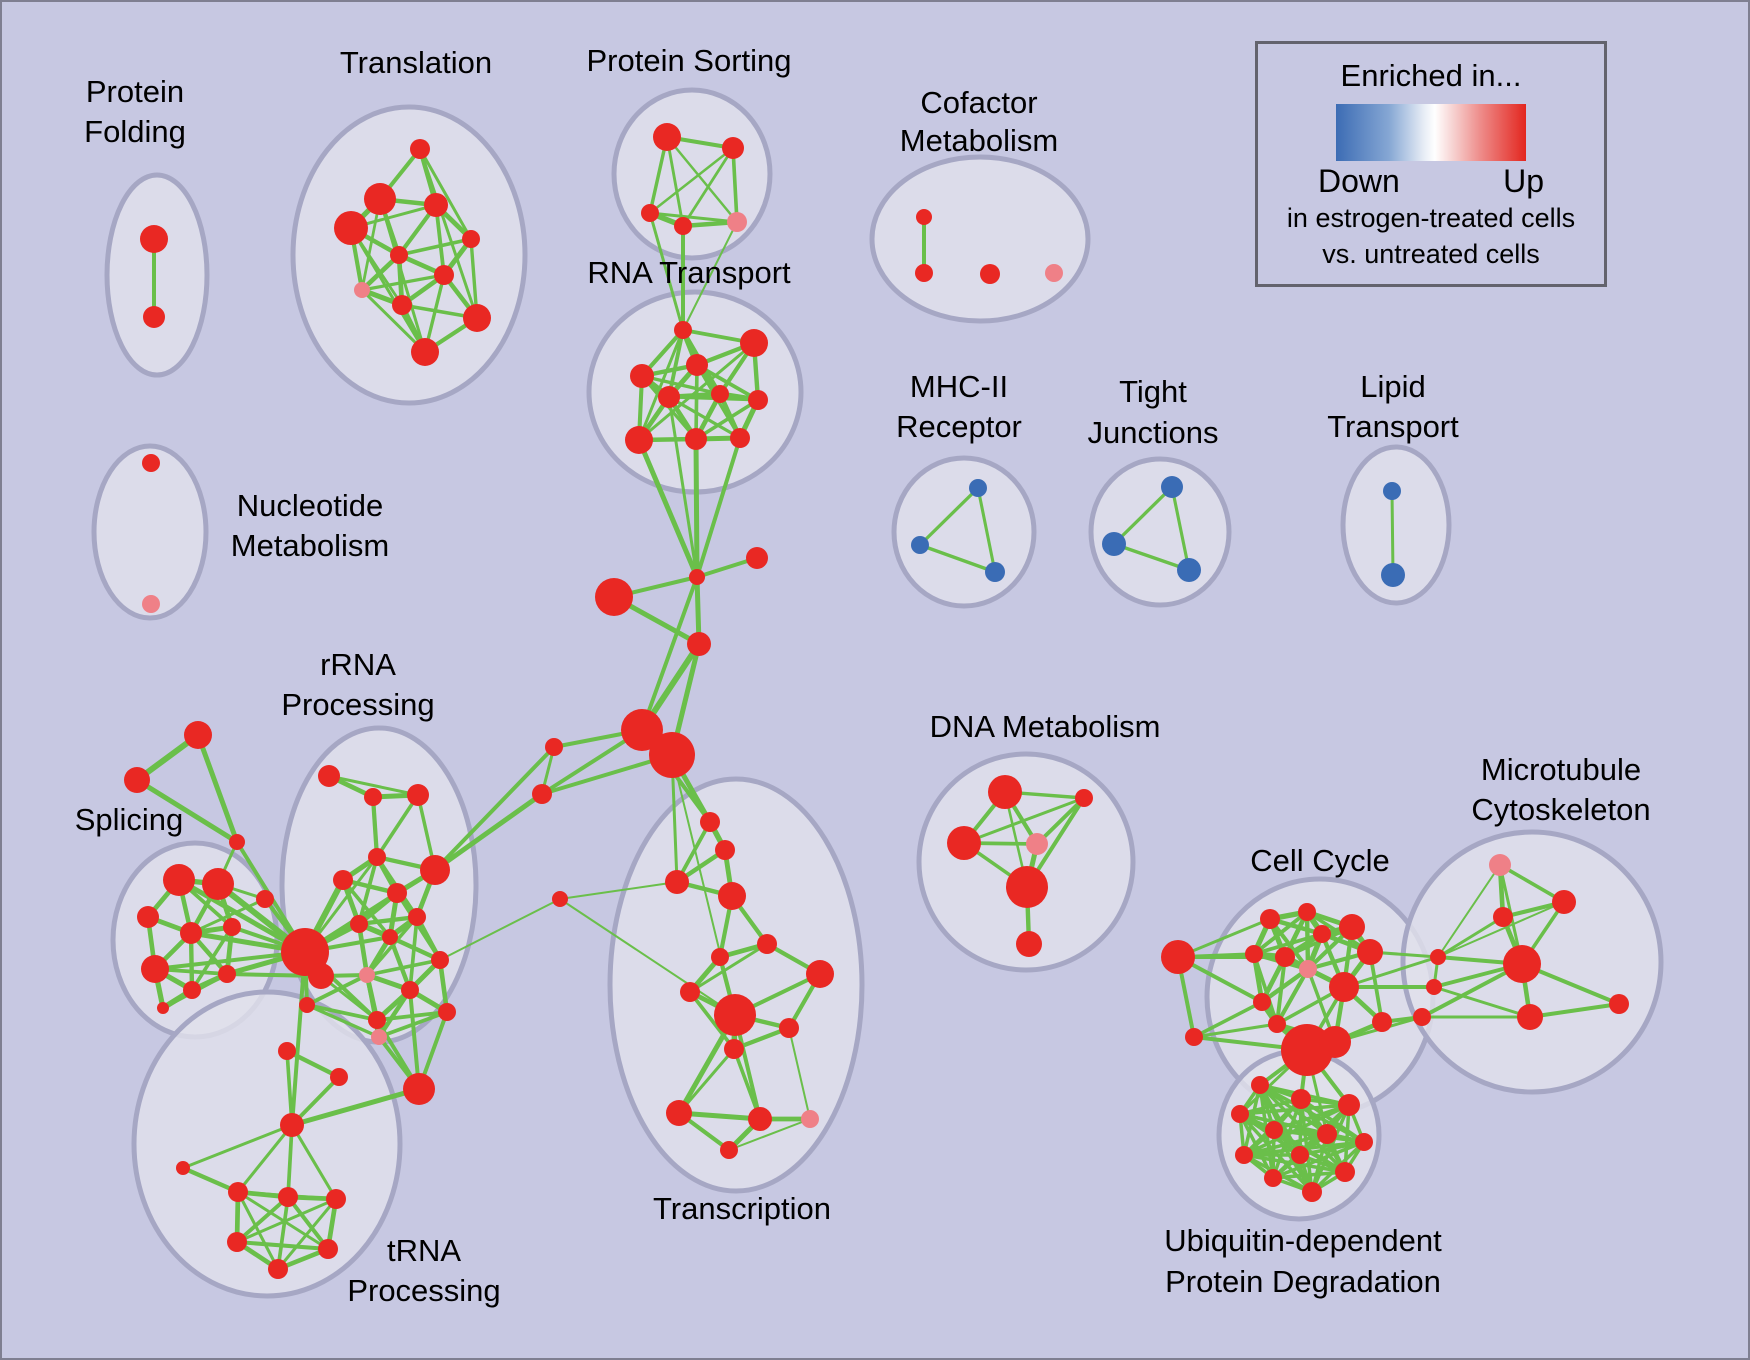 The width and height of the screenshot is (1750, 1360). Describe the element at coordinates (237, 842) in the screenshot. I see `node-x3` at that location.